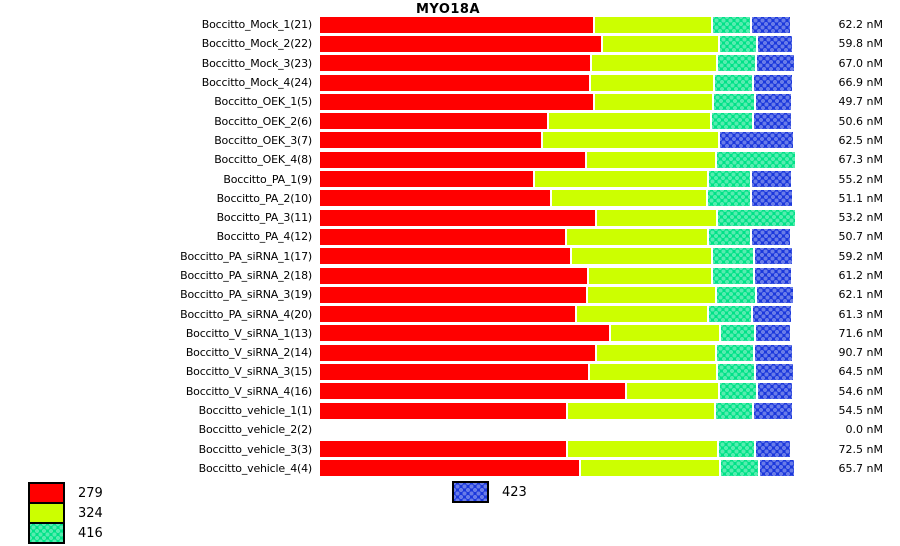  I want to click on row-label: Boccitto_OEK_3(7), so click(263, 140).